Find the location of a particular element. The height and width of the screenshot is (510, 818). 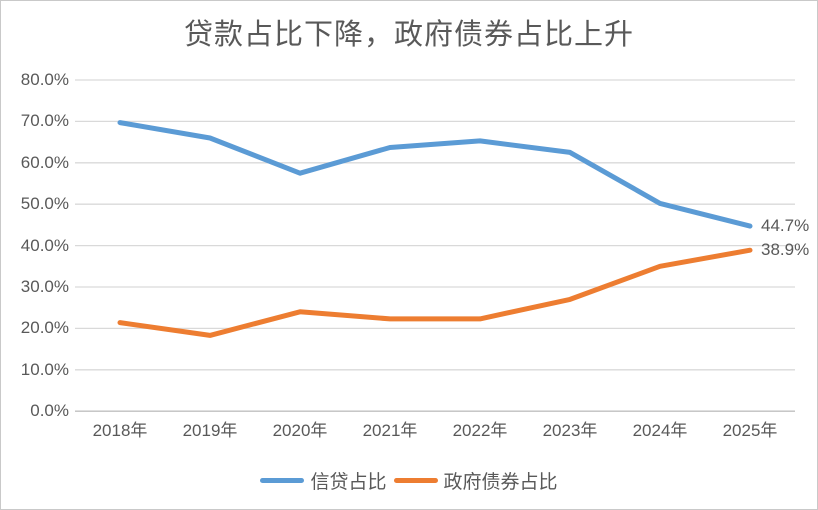

legend-item-credit: 信贷占比 is located at coordinates (323, 480).